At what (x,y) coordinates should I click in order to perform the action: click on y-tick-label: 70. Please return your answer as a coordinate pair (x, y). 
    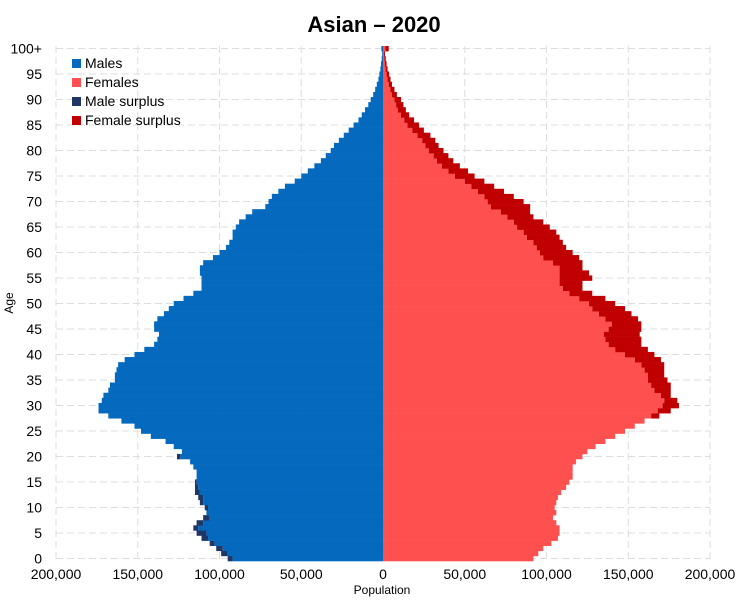
    Looking at the image, I should click on (34, 202).